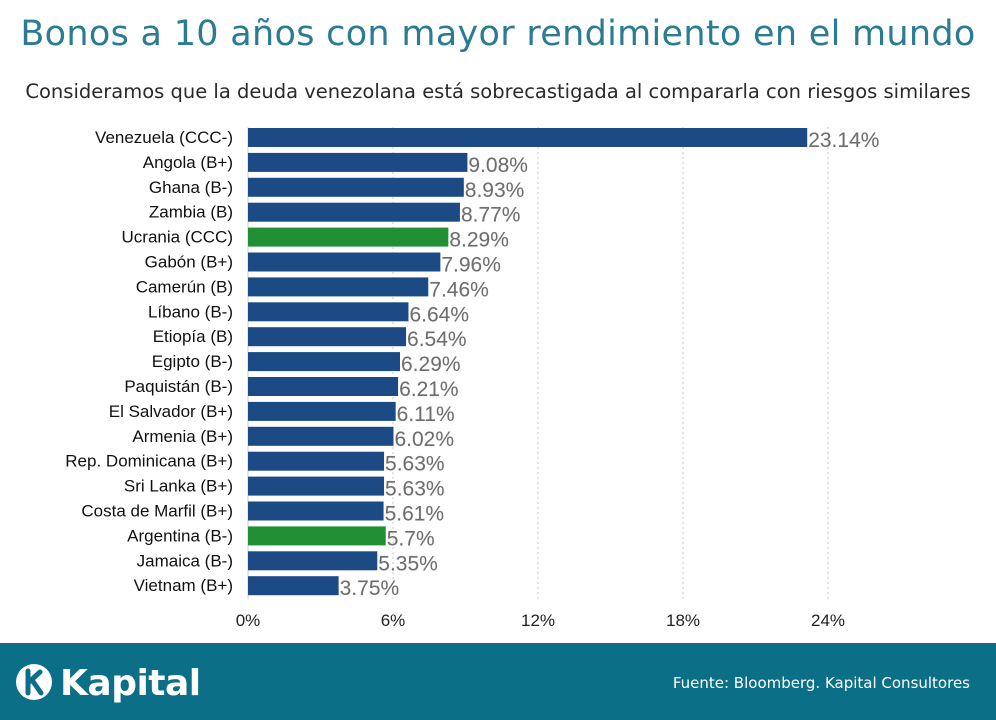  Describe the element at coordinates (180, 535) in the screenshot. I see `category-label: Argentina (B-)` at that location.